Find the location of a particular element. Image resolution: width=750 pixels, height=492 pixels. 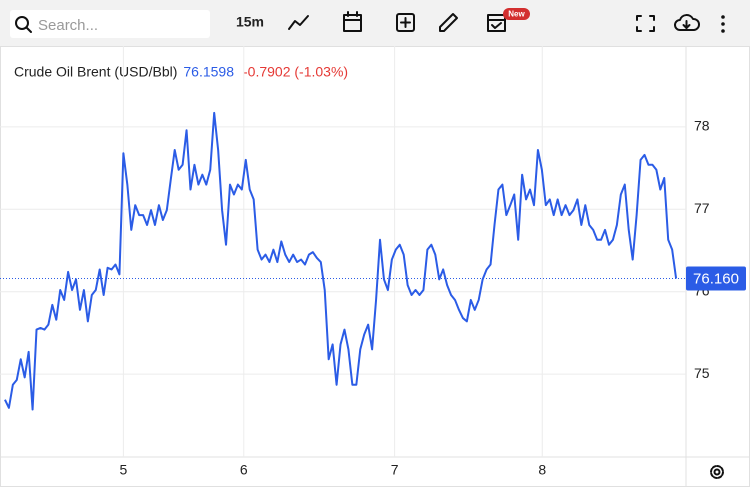

chart-type-icon is located at coordinates (298, 22).